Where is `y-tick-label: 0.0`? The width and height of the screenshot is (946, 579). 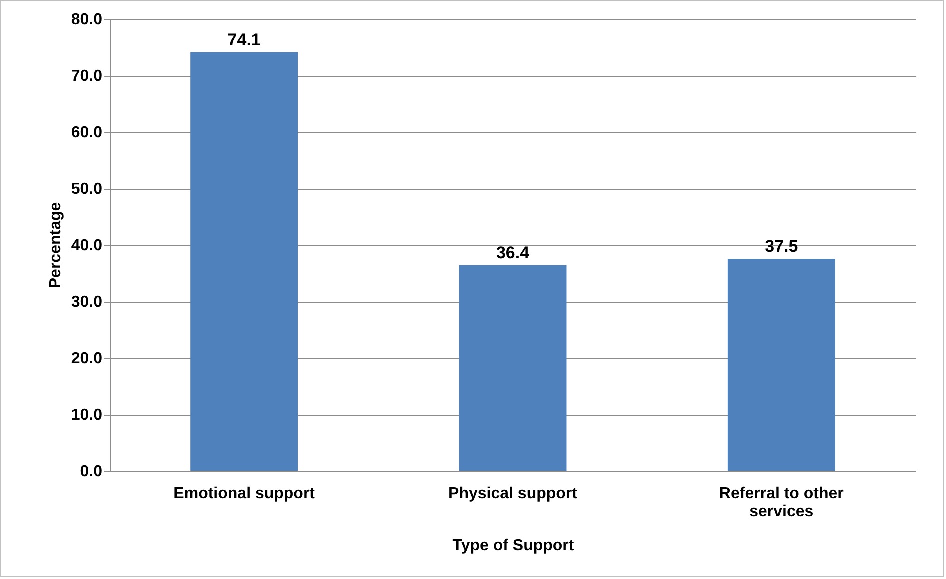 y-tick-label: 0.0 is located at coordinates (91, 472).